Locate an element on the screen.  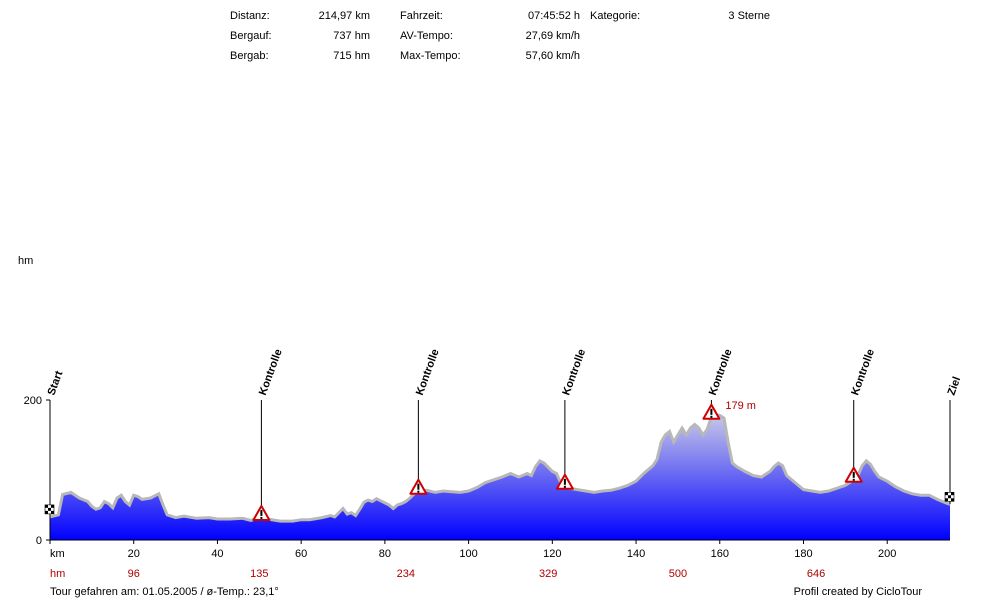
y-axis-label: hm is located at coordinates (25, 261).